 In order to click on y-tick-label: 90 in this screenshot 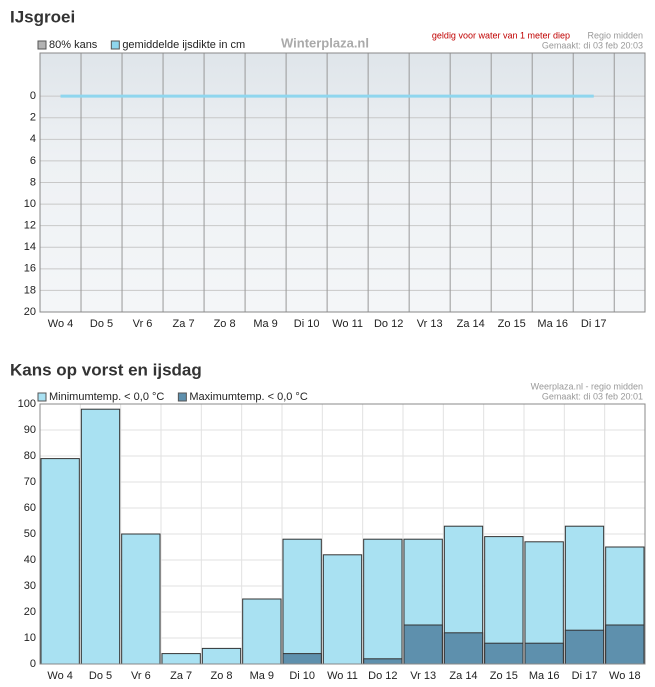, I will do `click(30, 430)`.